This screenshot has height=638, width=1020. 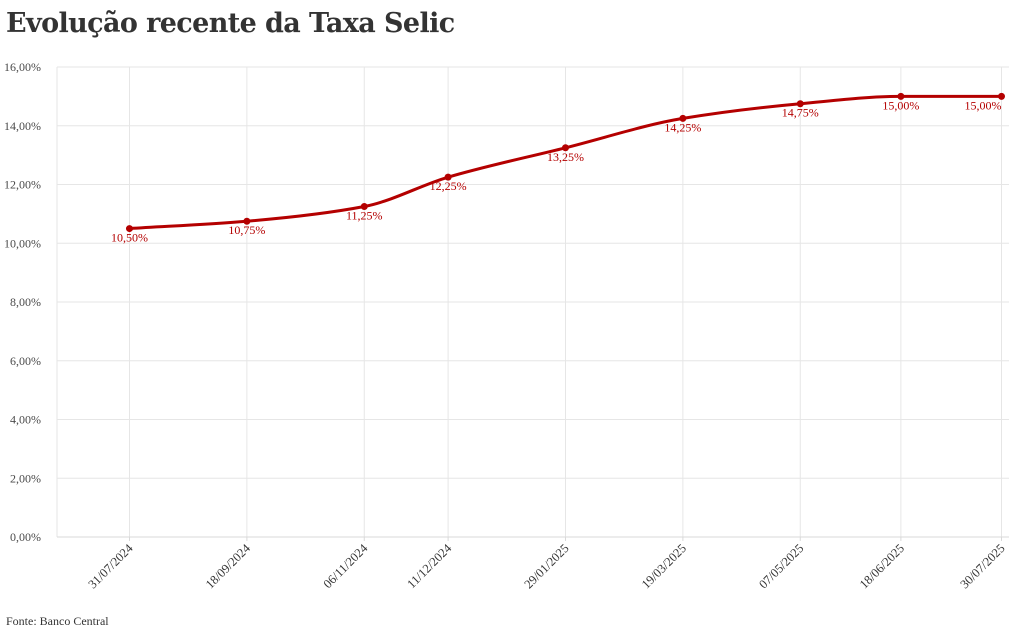 What do you see at coordinates (110, 566) in the screenshot?
I see `x-tick-label: 31/07/2024` at bounding box center [110, 566].